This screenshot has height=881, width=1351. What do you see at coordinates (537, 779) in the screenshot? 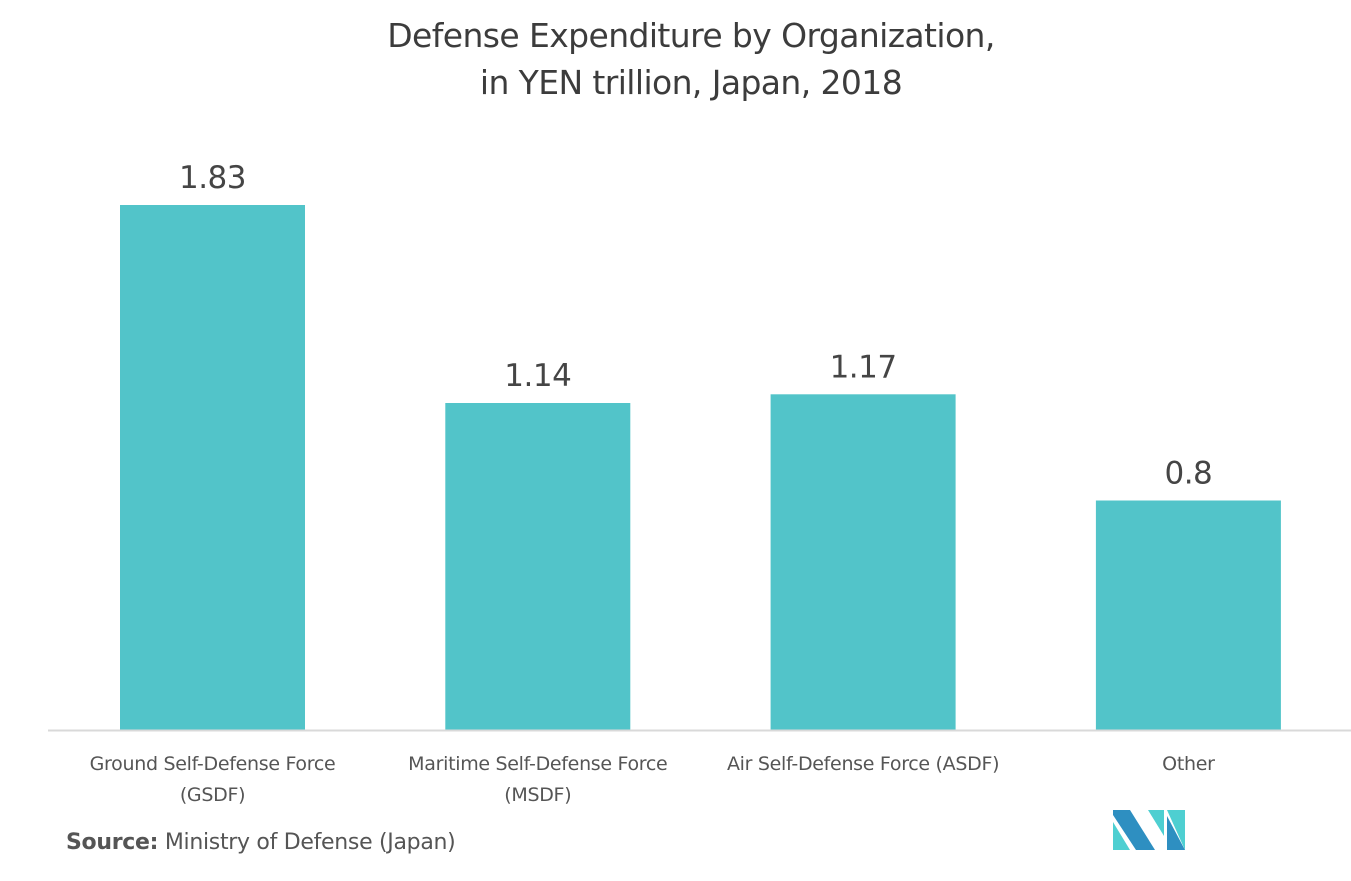
I see `category-label-2: Maritime Self-Defense Force (MSDF)` at bounding box center [537, 779].